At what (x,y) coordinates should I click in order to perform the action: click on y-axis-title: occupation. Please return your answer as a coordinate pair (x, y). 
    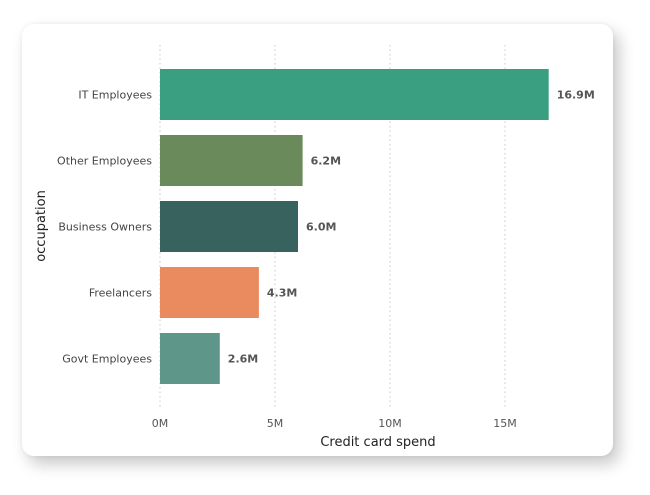
    Looking at the image, I should click on (41, 226).